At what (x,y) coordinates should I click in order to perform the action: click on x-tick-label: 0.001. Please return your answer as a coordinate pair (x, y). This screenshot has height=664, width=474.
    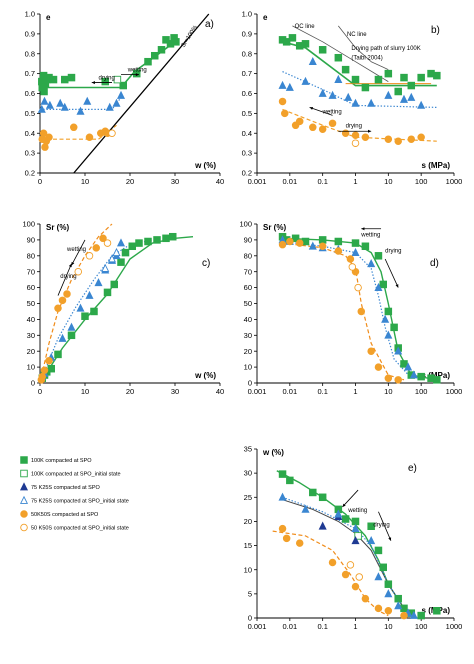
    Looking at the image, I should click on (257, 626).